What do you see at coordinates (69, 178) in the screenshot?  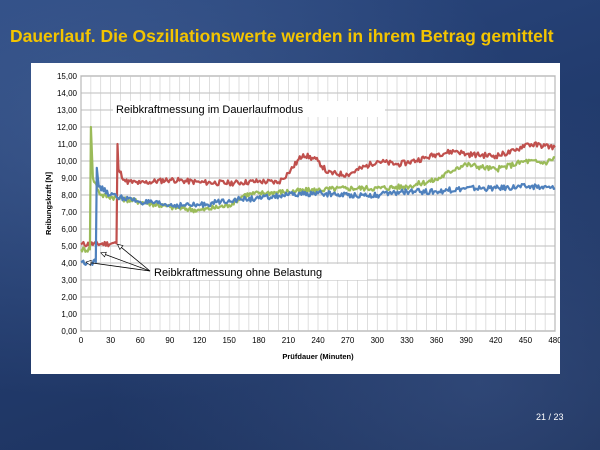 I see `y-tick-label: 9,00` at bounding box center [69, 178].